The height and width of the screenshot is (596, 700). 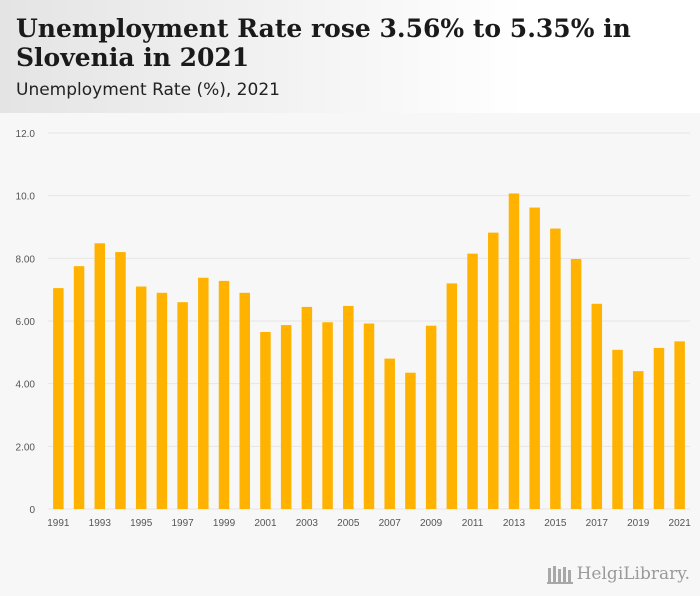 I want to click on x-tick-label: 1995, so click(x=141, y=523).